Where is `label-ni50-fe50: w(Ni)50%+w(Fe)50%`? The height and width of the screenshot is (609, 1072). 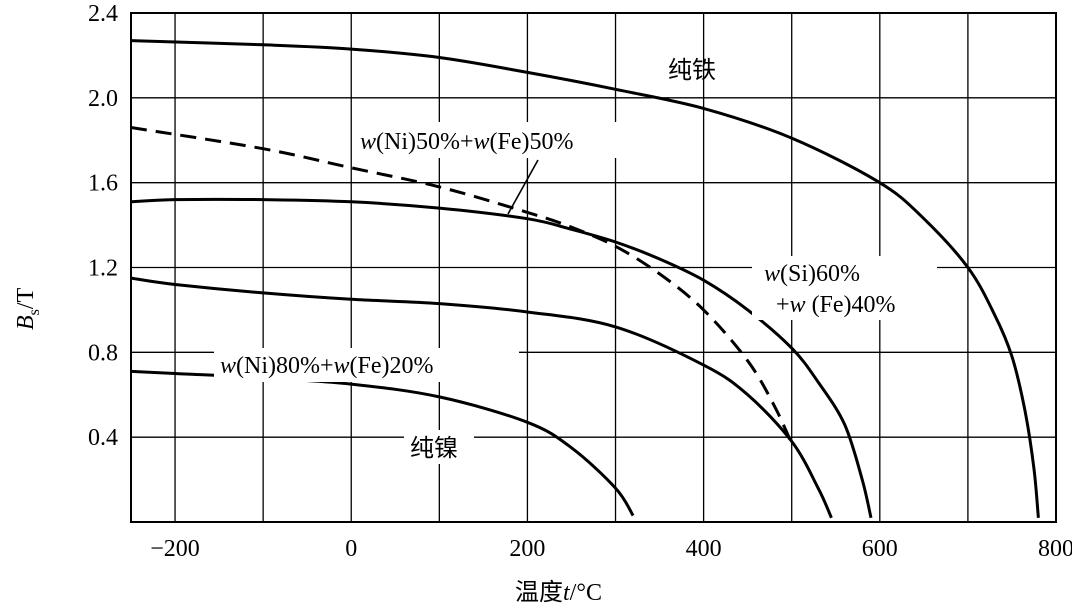
label-ni50-fe50: w(Ni)50%+w(Fe)50% is located at coordinates (507, 168).